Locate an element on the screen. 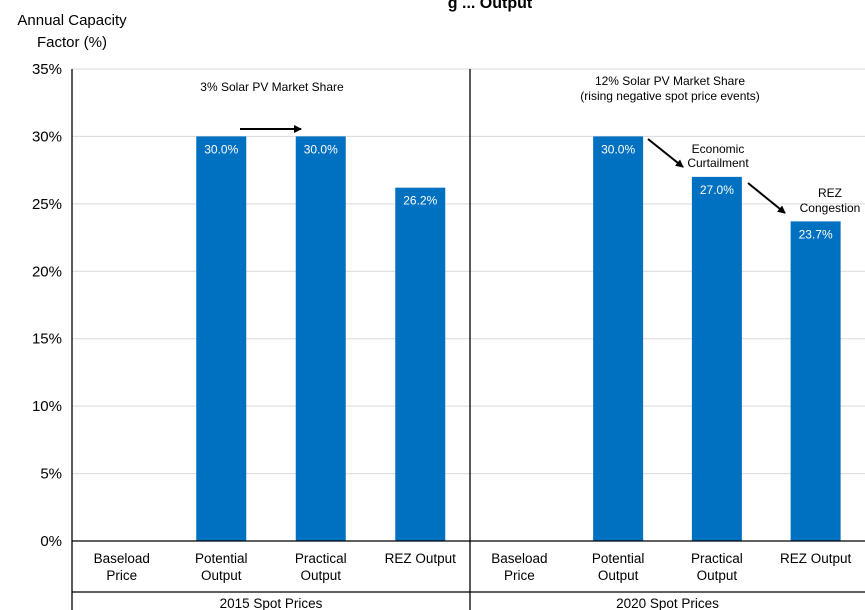 The height and width of the screenshot is (610, 865). group-label: 2015 Spot Prices is located at coordinates (271, 603).